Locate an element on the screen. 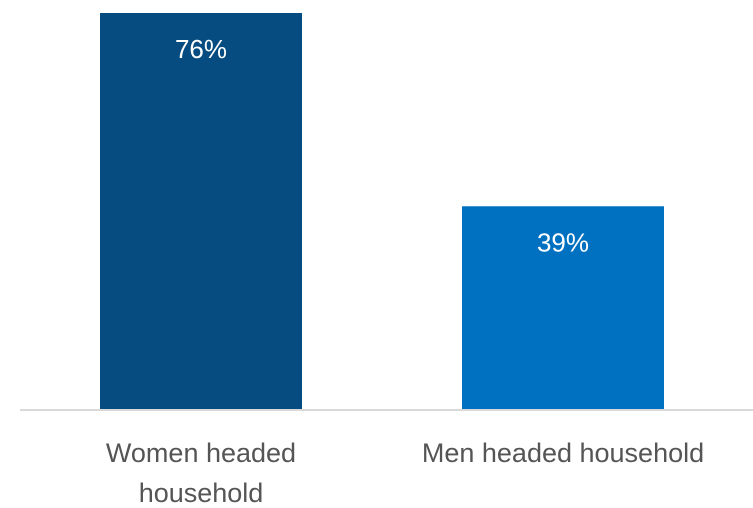 The width and height of the screenshot is (753, 508). category-label-2-line-1: Men headed household is located at coordinates (563, 453).